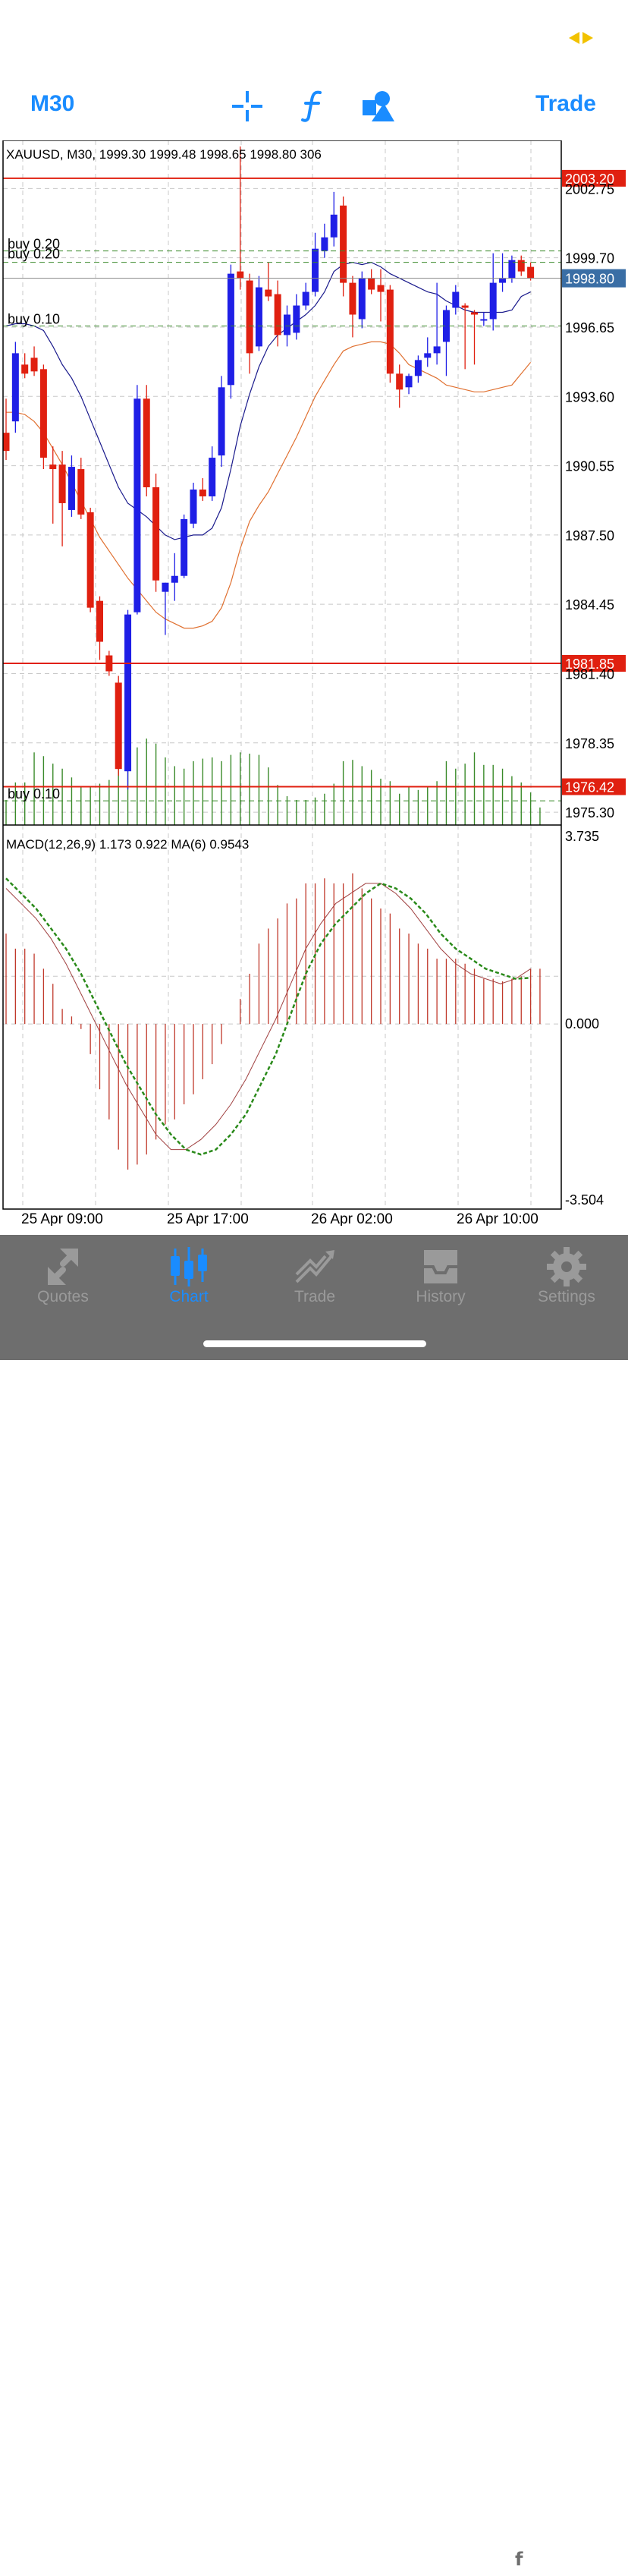 The height and width of the screenshot is (2576, 628). I want to click on macd-main-line, so click(268, 1017).